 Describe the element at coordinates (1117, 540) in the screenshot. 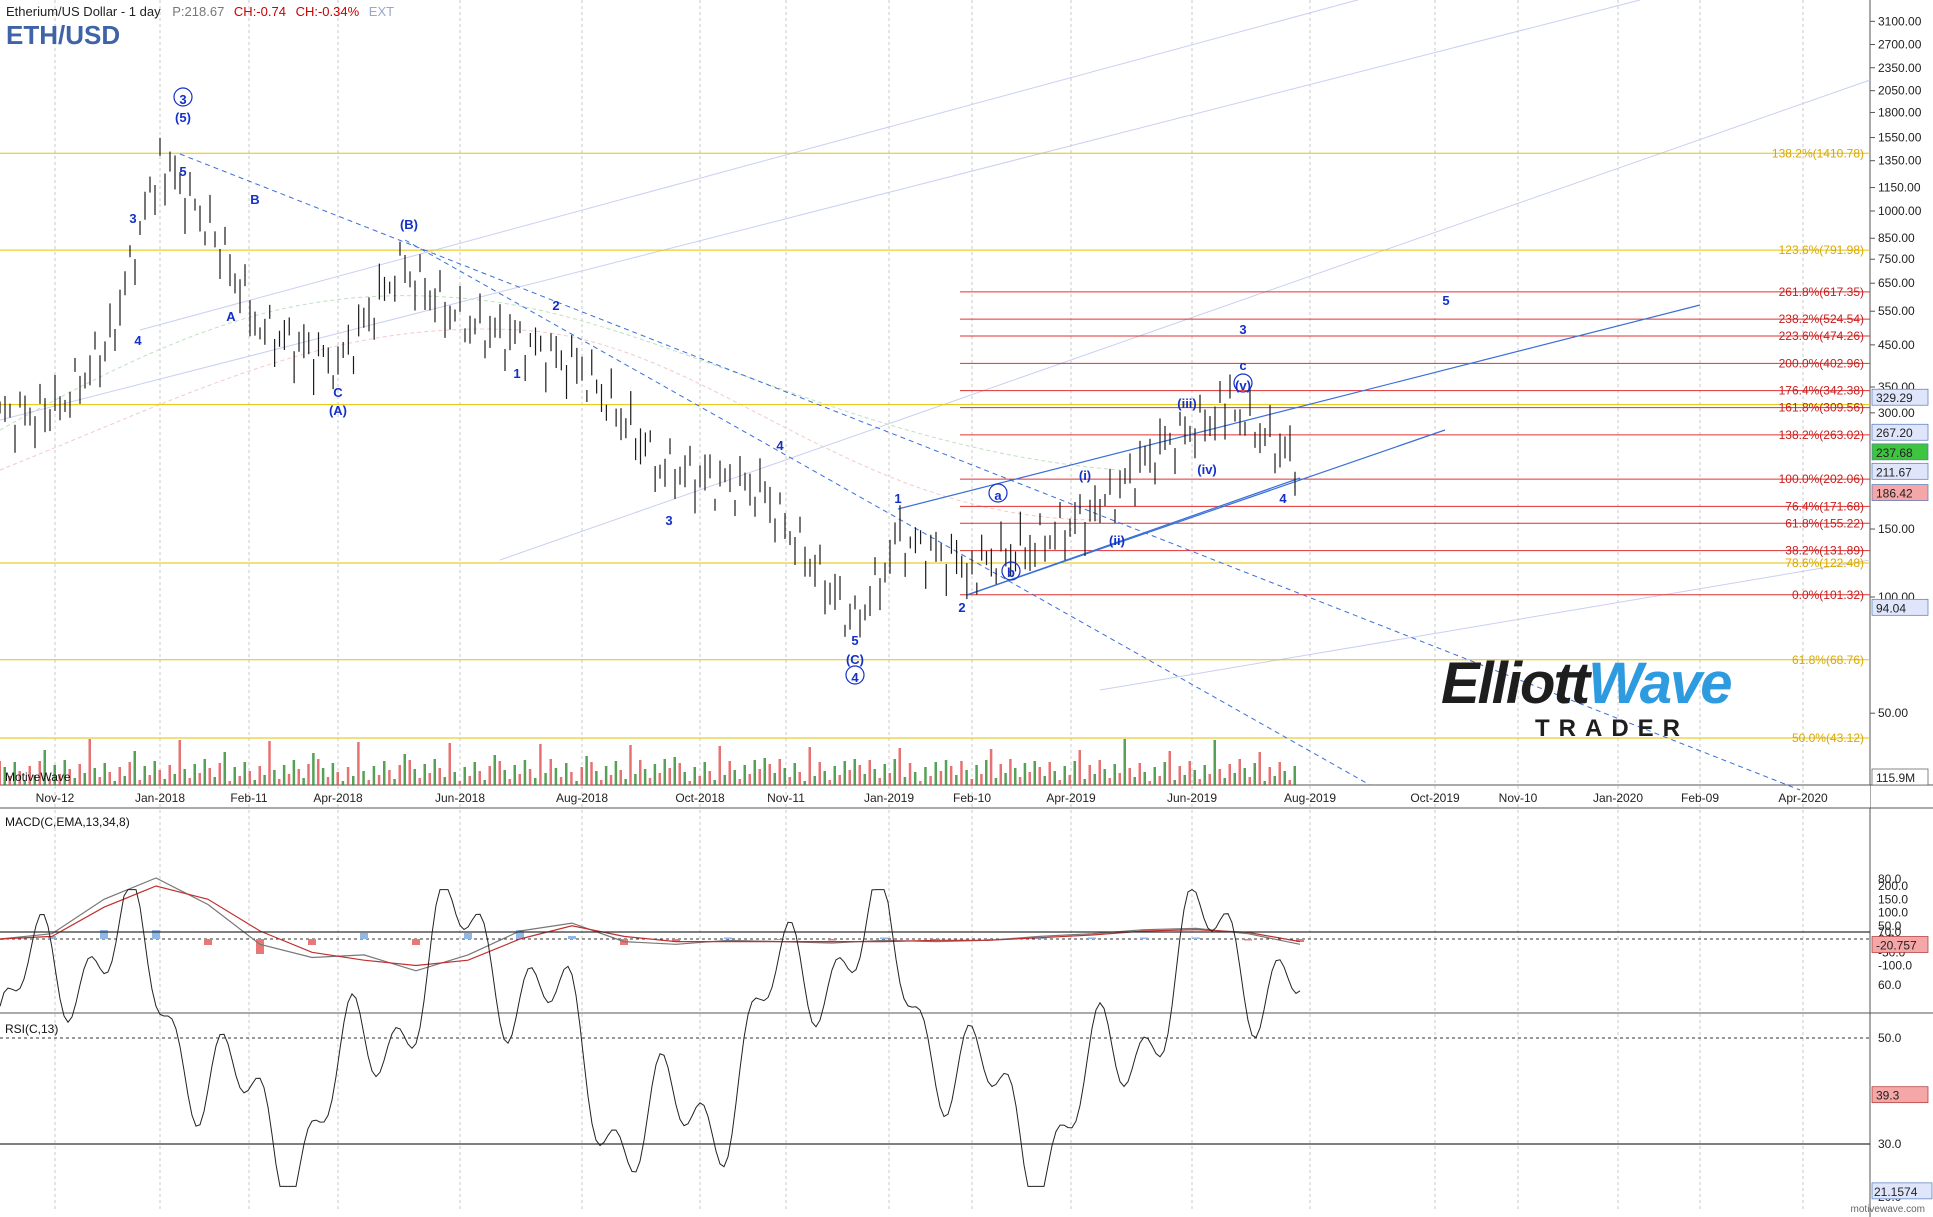

I see `wave-label: (ii)` at that location.